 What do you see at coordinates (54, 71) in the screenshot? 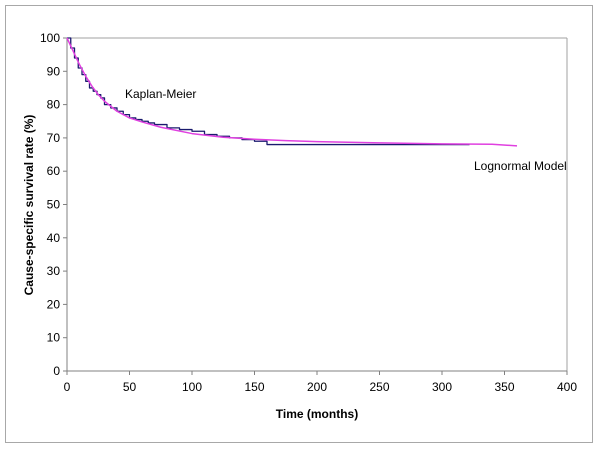
I see `y-tick-label: 90` at bounding box center [54, 71].